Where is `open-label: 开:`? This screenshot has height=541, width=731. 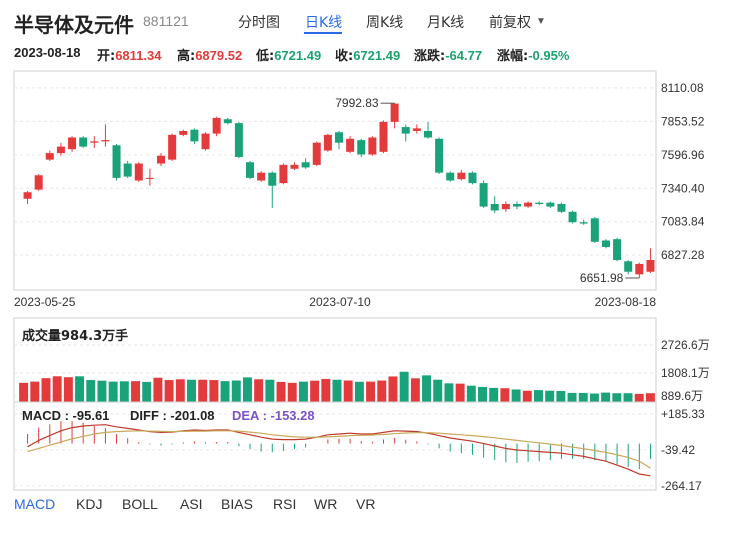 open-label: 开: is located at coordinates (106, 56).